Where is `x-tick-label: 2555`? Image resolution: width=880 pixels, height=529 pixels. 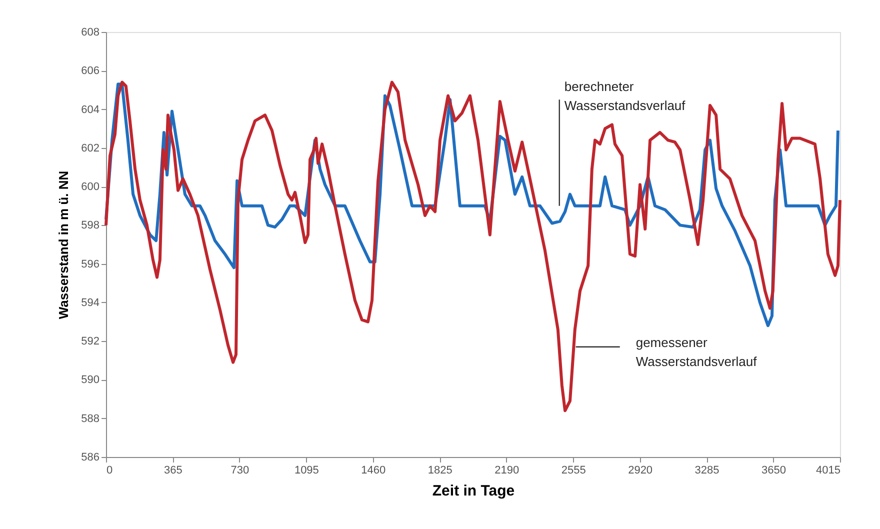 x-tick-label: 2555 is located at coordinates (573, 470).